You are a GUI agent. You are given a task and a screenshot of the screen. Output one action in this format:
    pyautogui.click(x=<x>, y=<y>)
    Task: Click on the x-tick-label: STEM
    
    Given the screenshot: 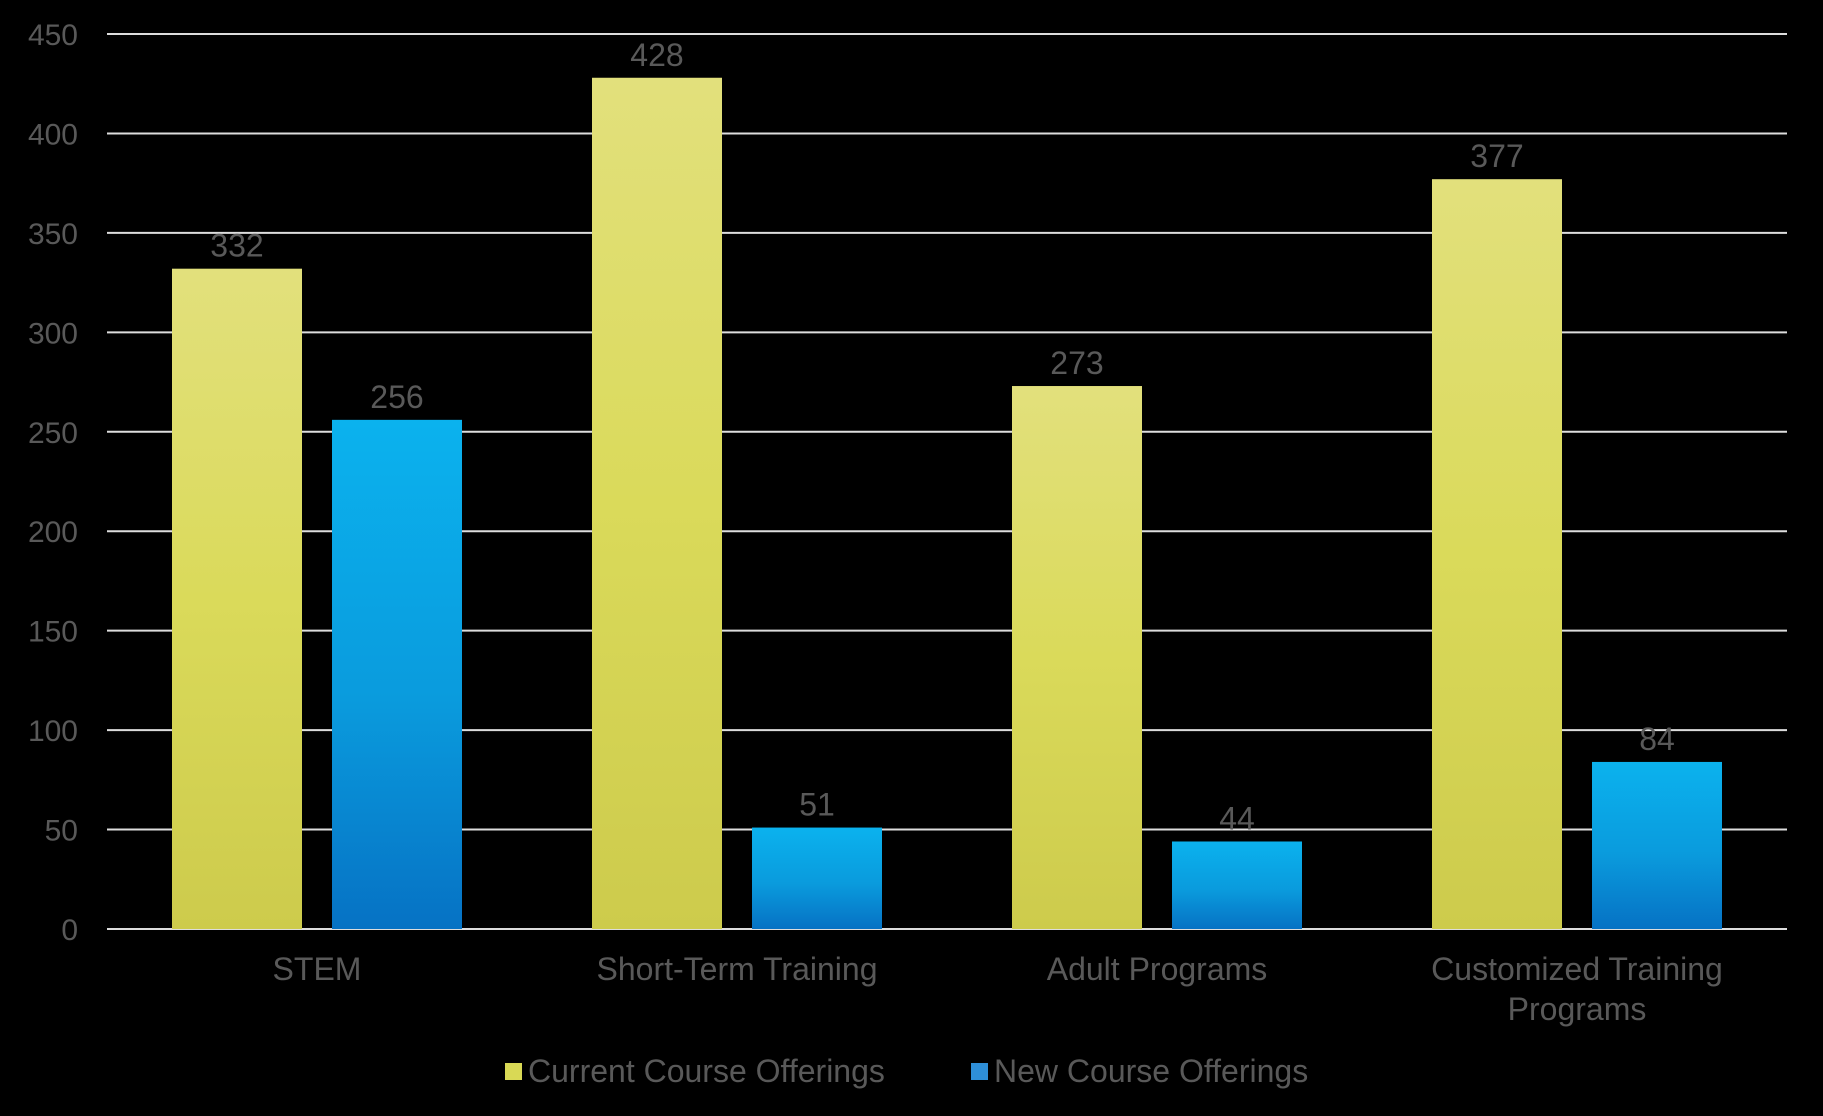 What is the action you would take?
    pyautogui.click(x=317, y=969)
    